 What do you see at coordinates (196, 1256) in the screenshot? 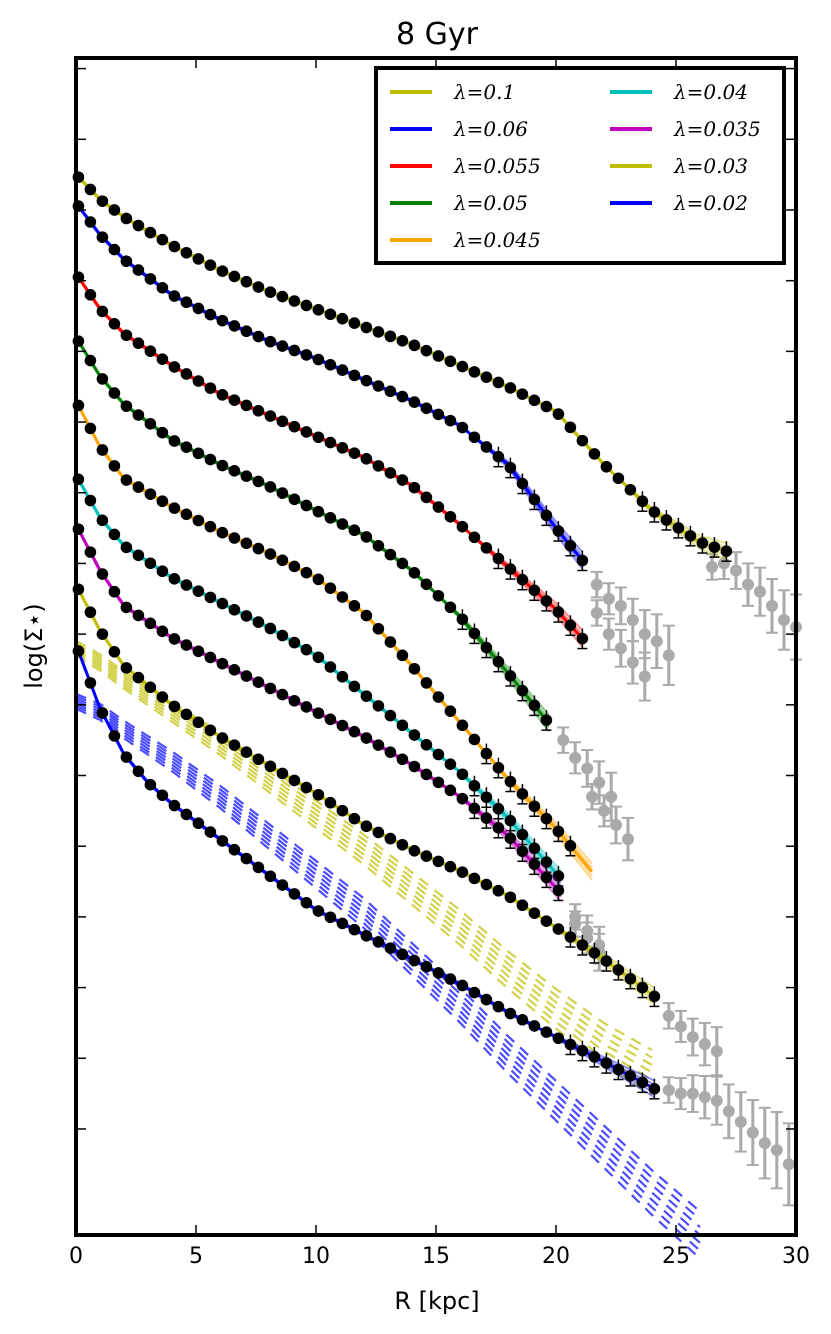
I see `x-tick-label: 5` at bounding box center [196, 1256].